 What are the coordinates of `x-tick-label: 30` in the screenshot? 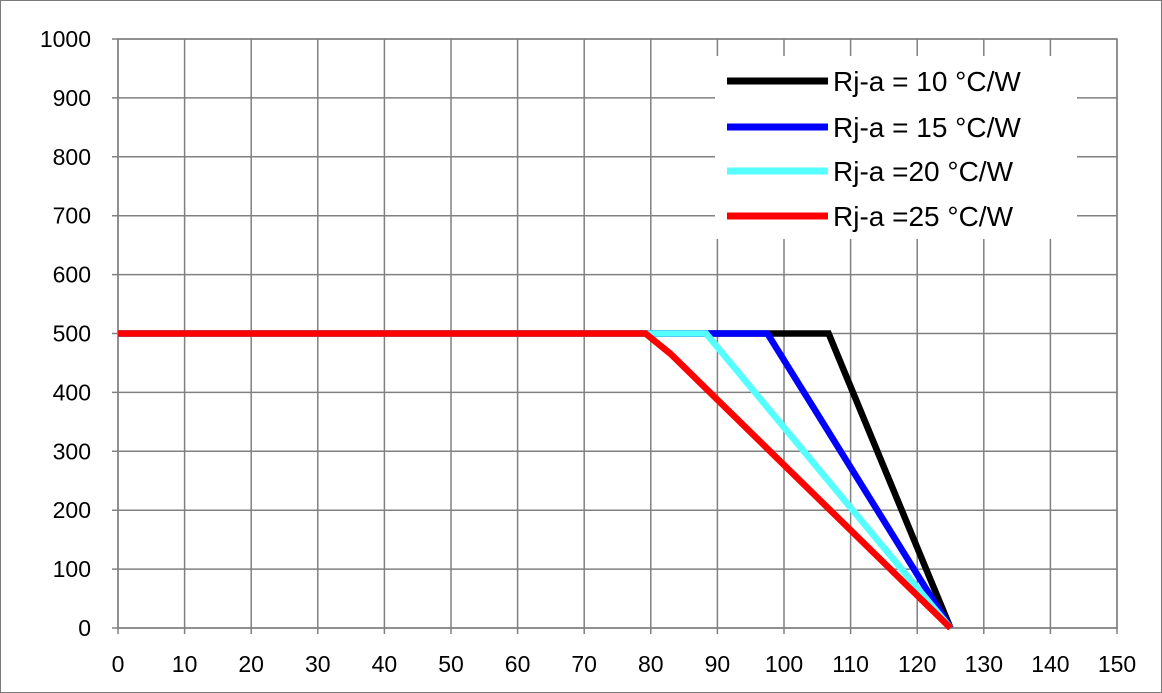 It's located at (318, 664).